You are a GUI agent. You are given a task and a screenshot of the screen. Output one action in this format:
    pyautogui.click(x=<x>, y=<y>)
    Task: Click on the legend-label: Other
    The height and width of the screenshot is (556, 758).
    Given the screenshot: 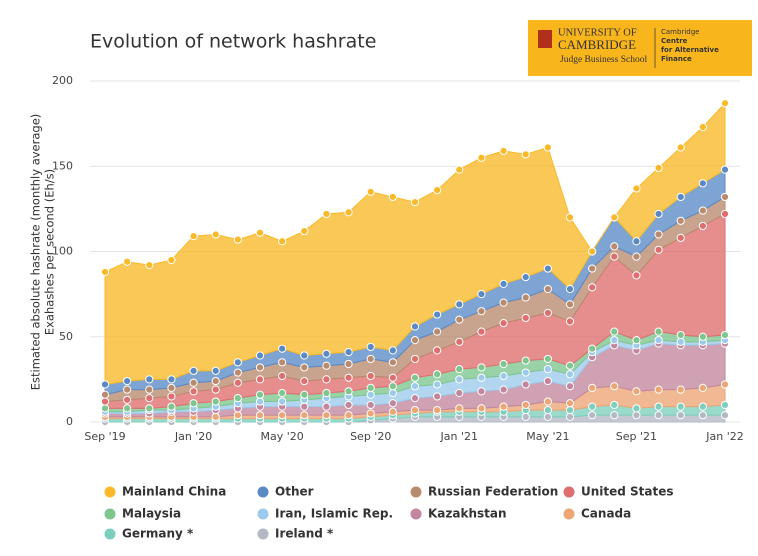 What is the action you would take?
    pyautogui.click(x=294, y=492)
    